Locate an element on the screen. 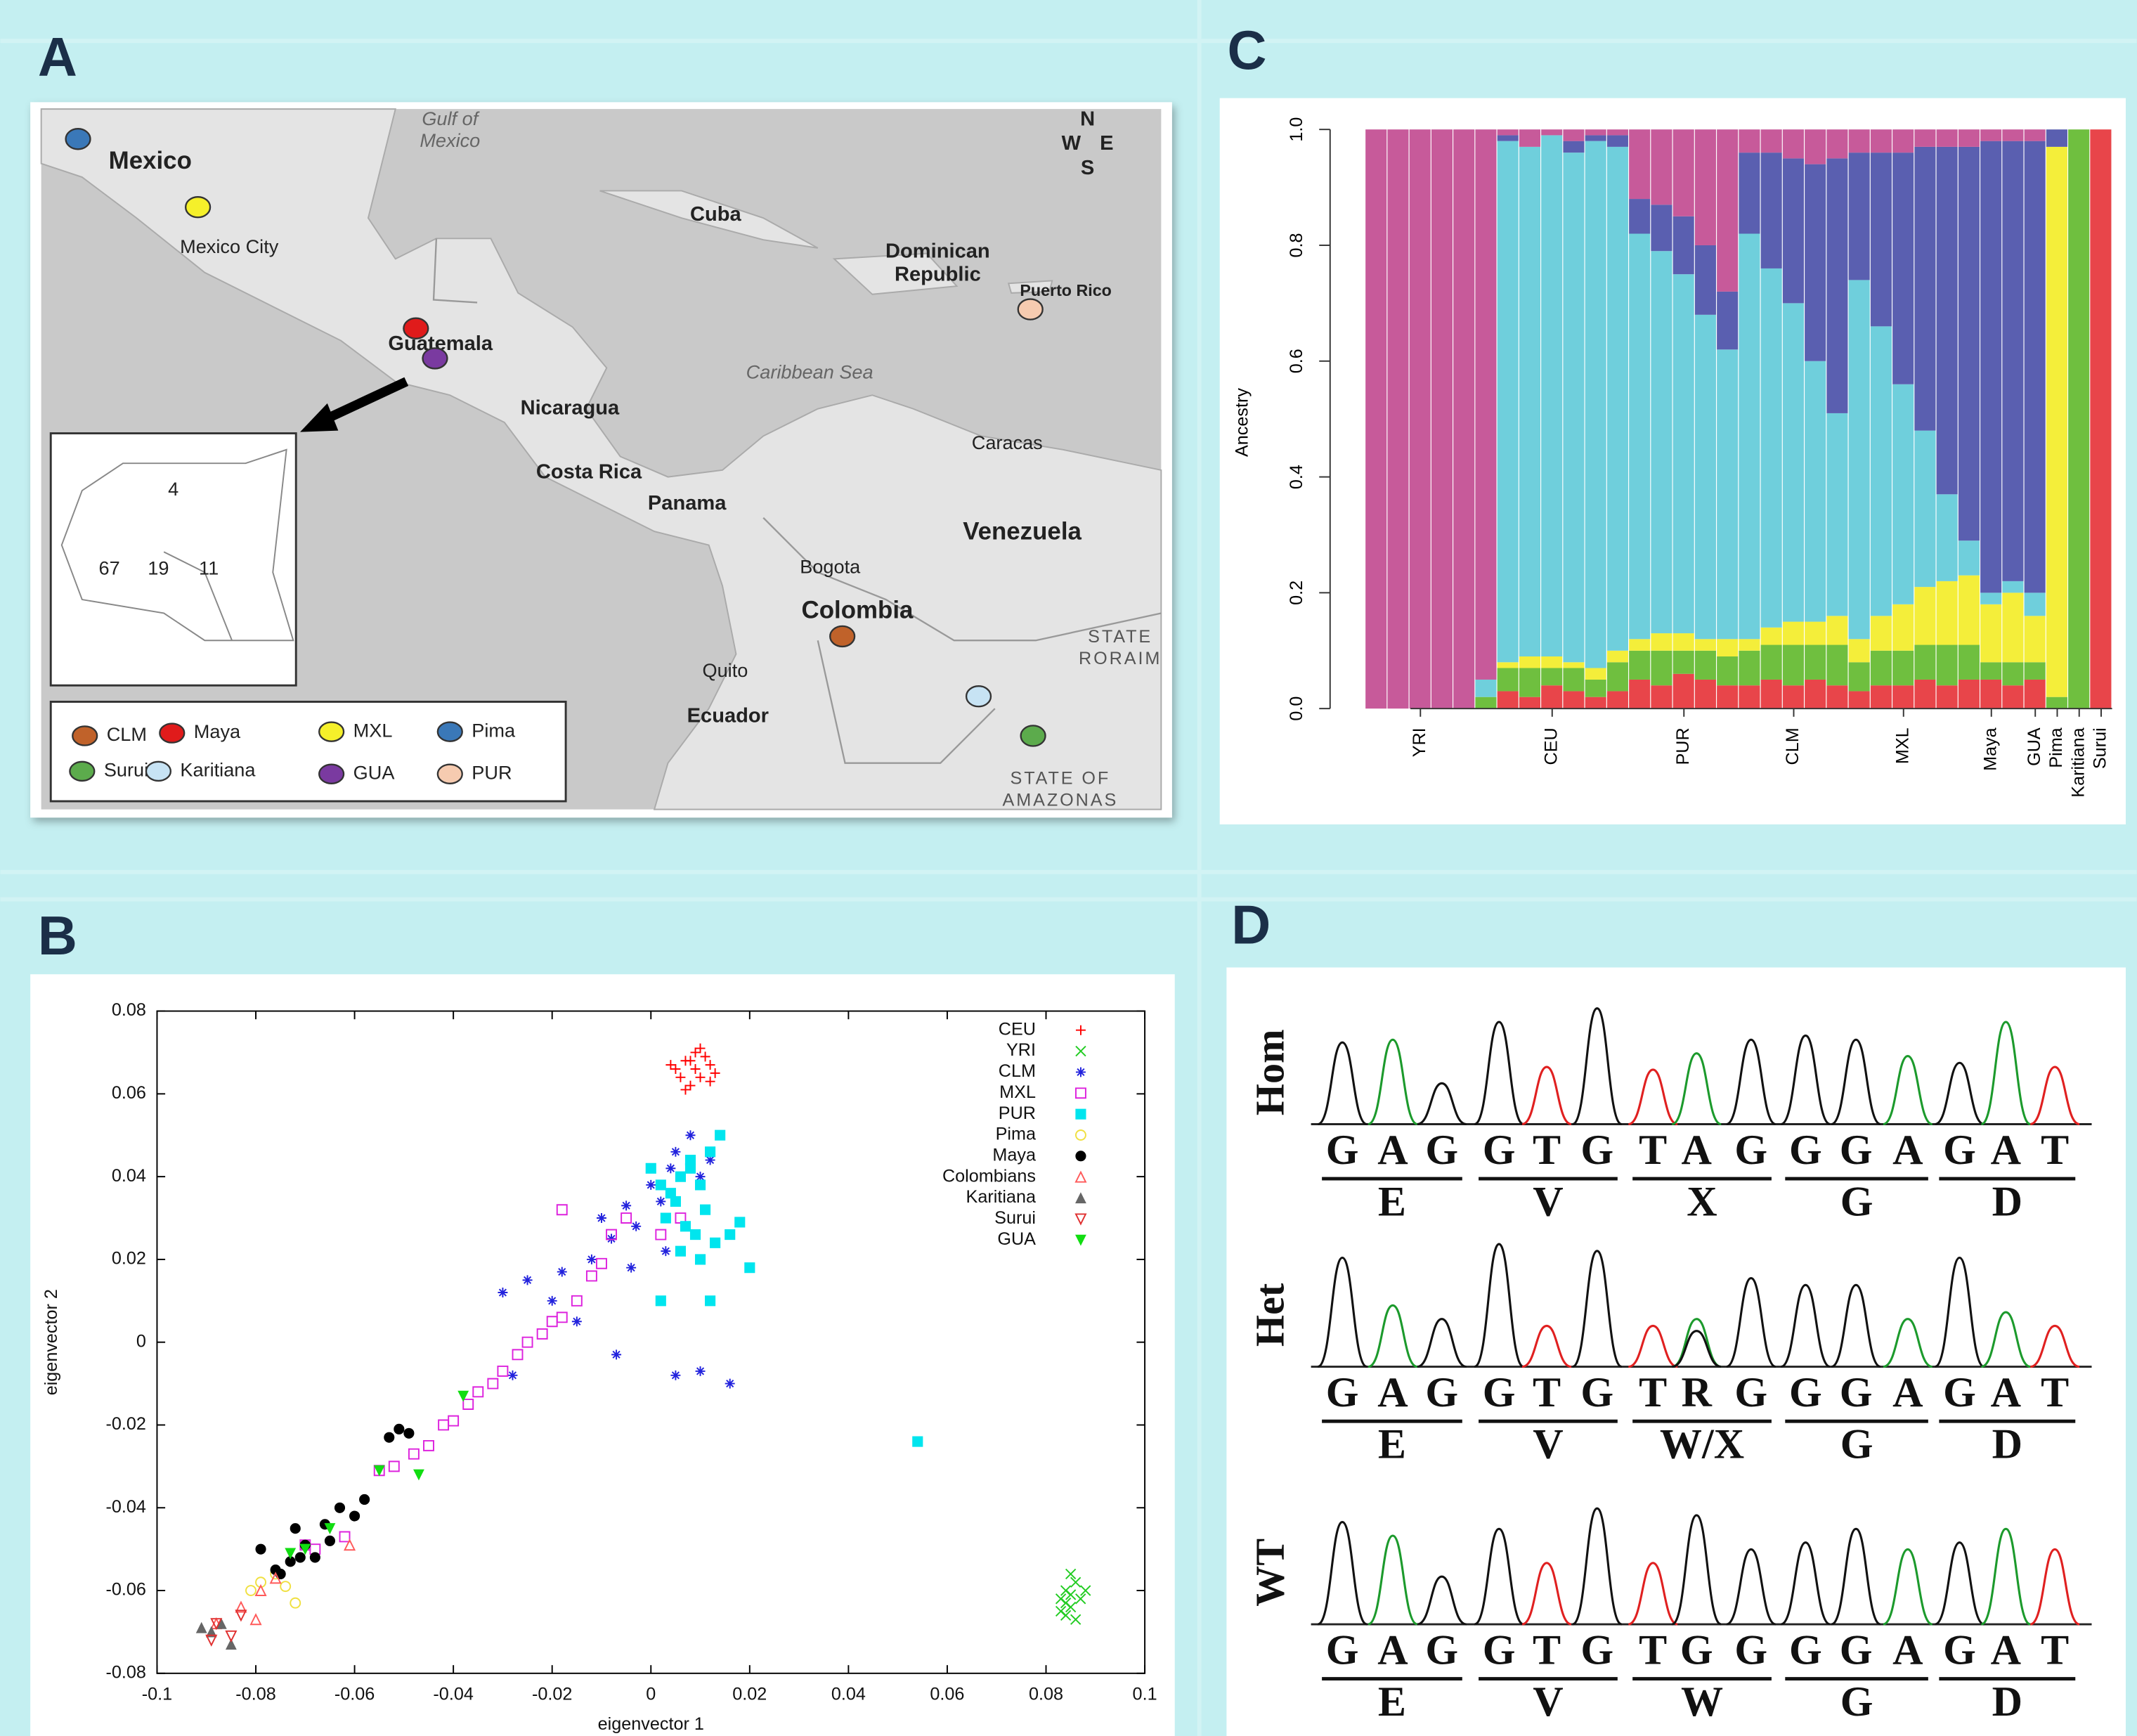 Image resolution: width=2137 pixels, height=1736 pixels. y-tick-label: 0 is located at coordinates (141, 1341).